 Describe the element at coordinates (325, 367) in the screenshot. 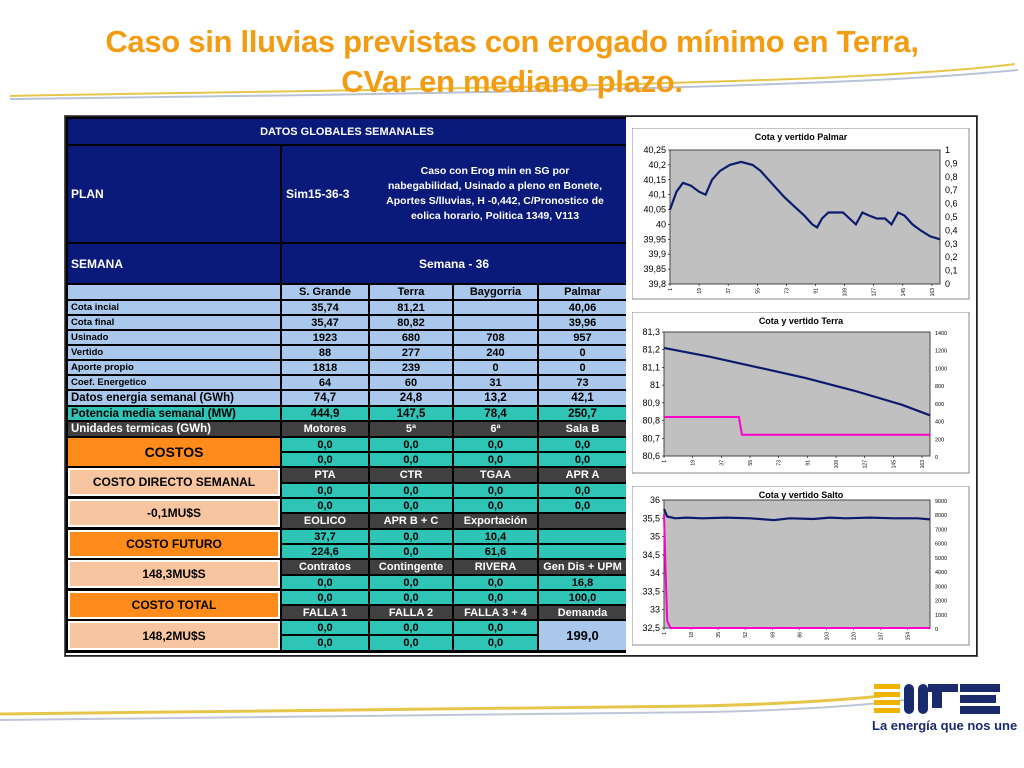

I see `row-value: 1818` at that location.